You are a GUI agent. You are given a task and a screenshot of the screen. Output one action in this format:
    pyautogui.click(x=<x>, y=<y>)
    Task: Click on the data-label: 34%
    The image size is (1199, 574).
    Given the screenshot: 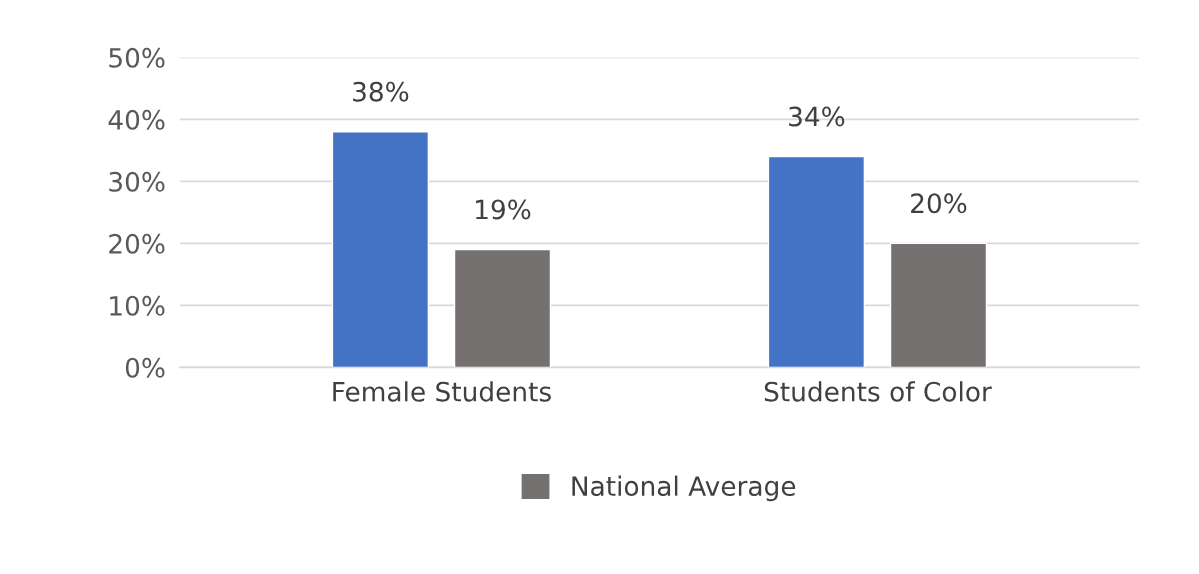 What is the action you would take?
    pyautogui.click(x=817, y=116)
    